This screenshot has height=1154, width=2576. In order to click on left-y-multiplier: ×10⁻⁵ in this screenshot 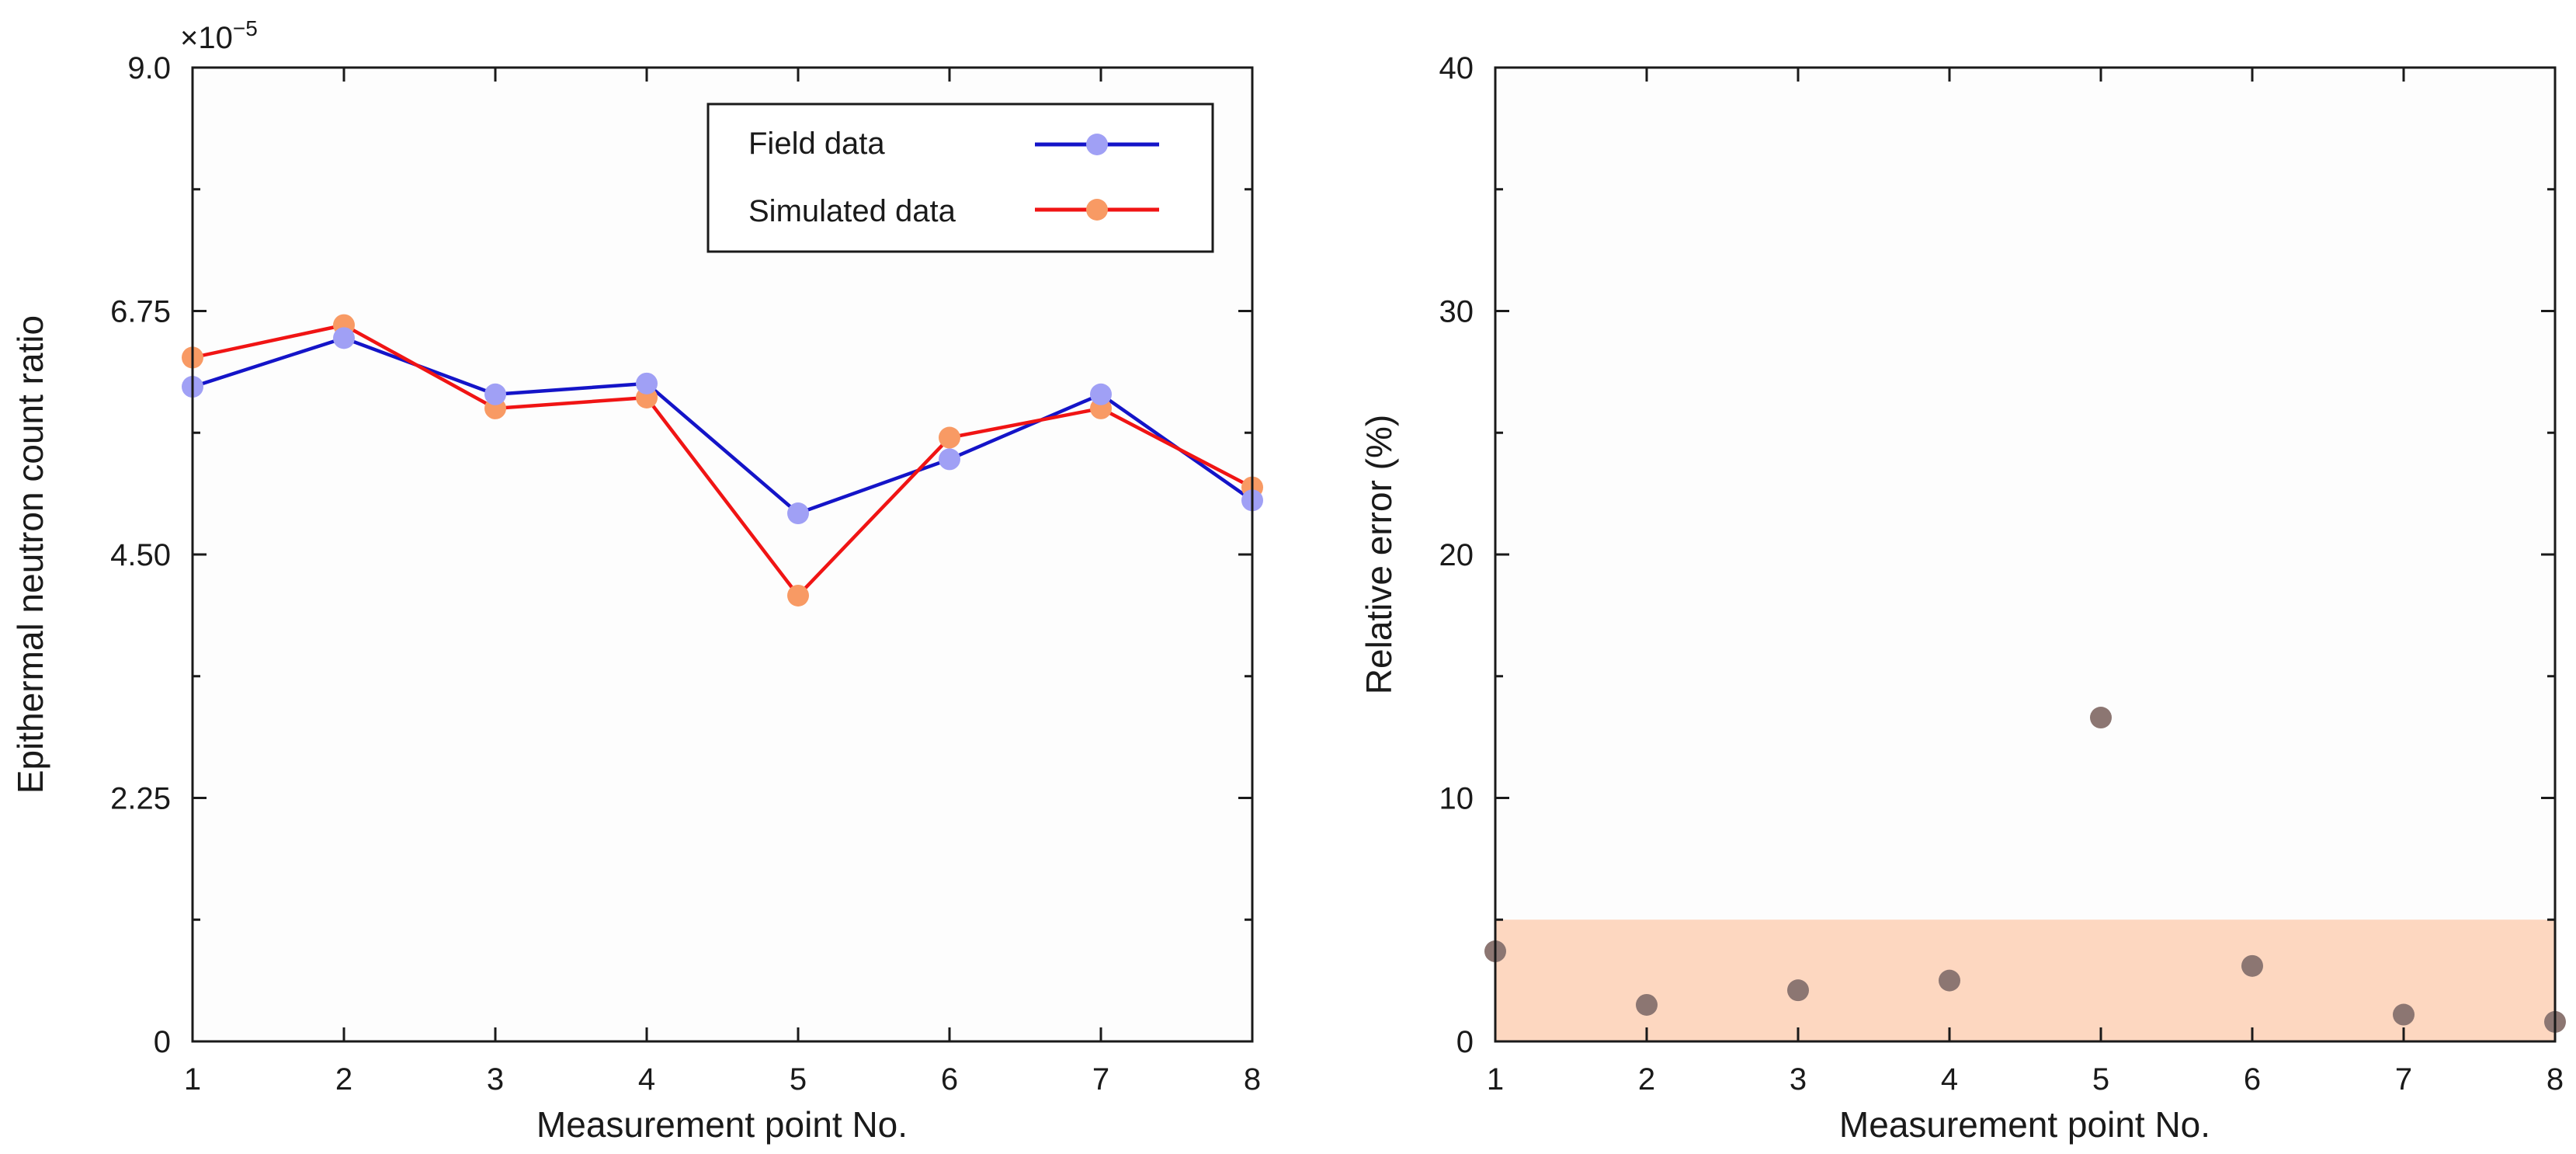, I will do `click(219, 35)`.